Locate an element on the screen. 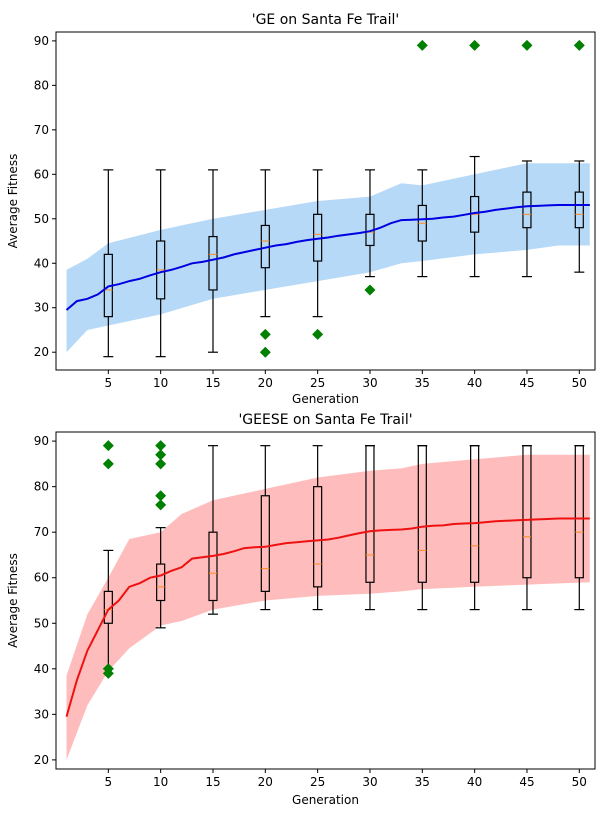 This screenshot has width=600, height=813. chart-title: 'GEESE on Santa Fe Trail' is located at coordinates (325, 420).